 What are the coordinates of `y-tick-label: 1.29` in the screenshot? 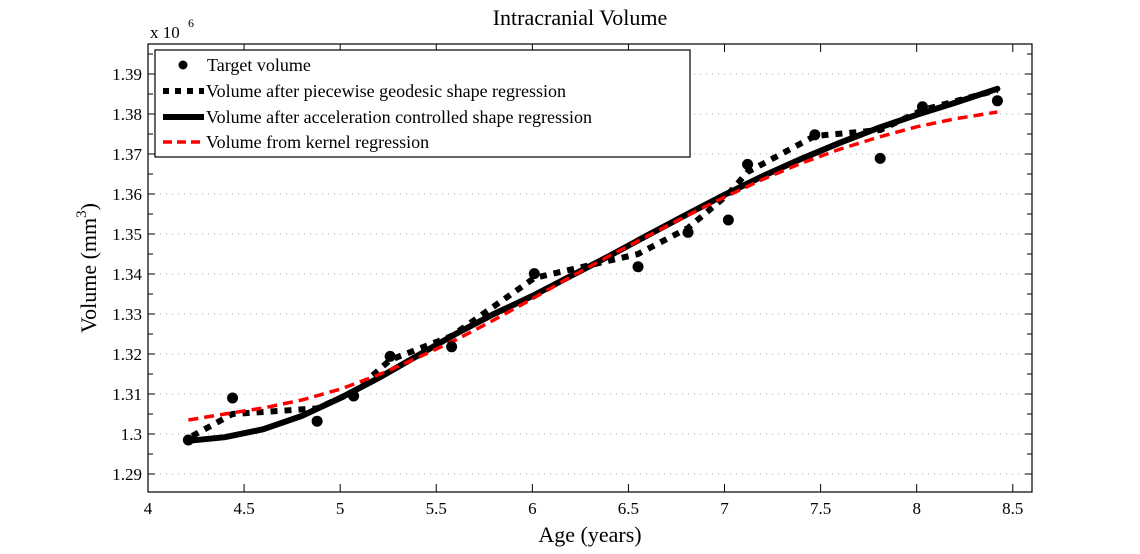 It's located at (127, 474).